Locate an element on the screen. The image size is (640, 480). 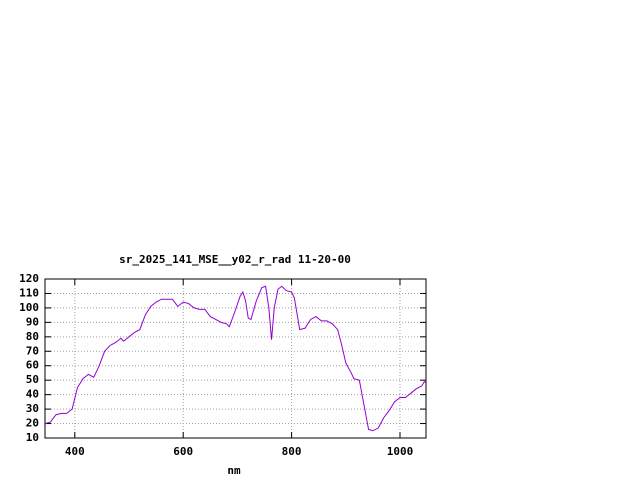
y-tick-label: 50 is located at coordinates (32, 379).